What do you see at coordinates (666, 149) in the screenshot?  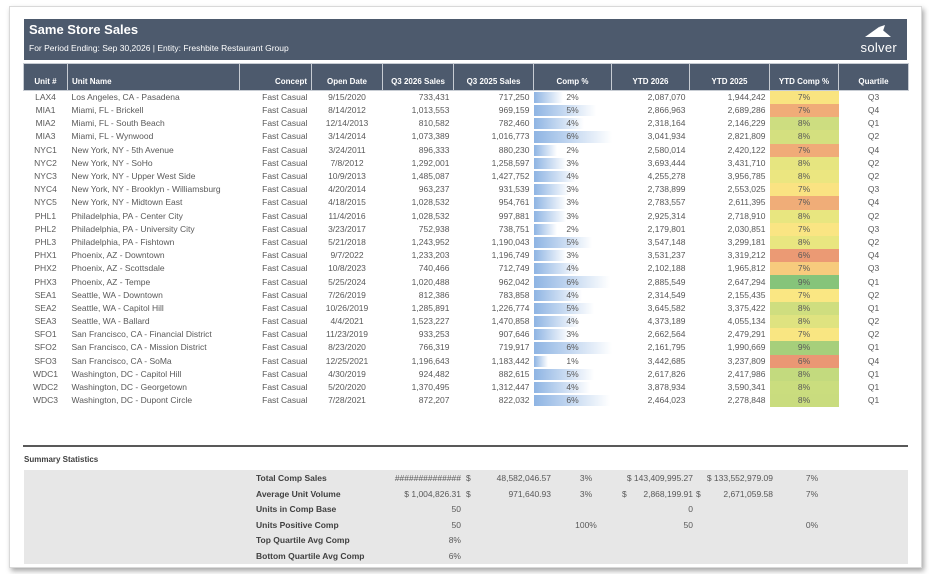 I see `ytd-2026-cell: 2,580,014` at bounding box center [666, 149].